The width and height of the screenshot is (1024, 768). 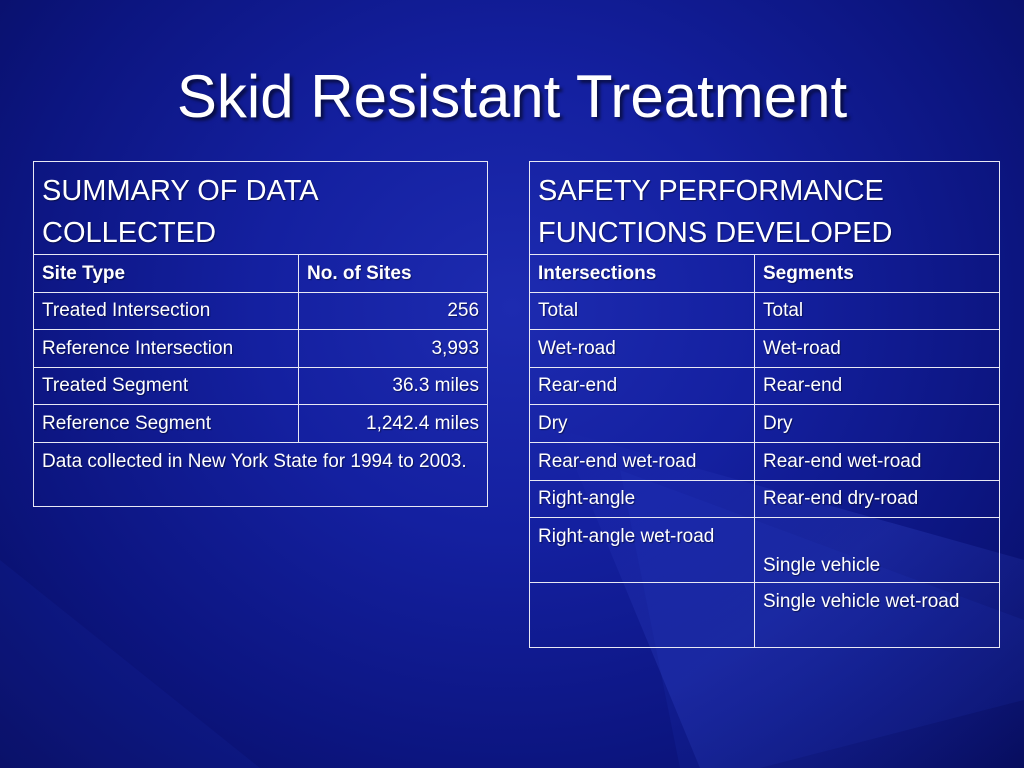 I want to click on site-count-cell: 1,242.4 miles, so click(x=393, y=423).